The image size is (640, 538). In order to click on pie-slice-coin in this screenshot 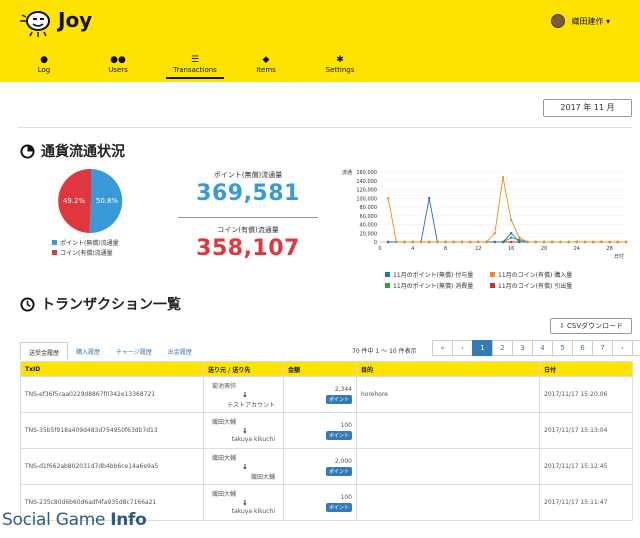, I will do `click(74, 200)`.